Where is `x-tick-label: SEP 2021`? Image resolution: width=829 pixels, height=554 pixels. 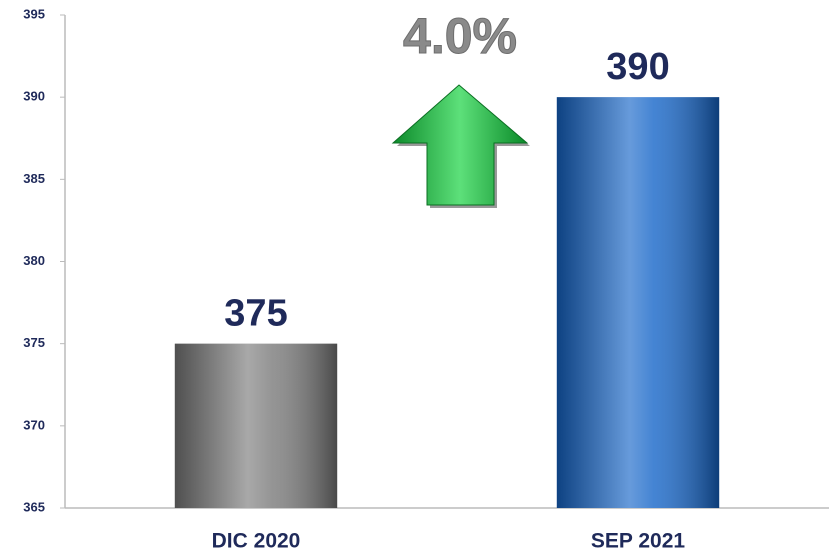 x-tick-label: SEP 2021 is located at coordinates (638, 541).